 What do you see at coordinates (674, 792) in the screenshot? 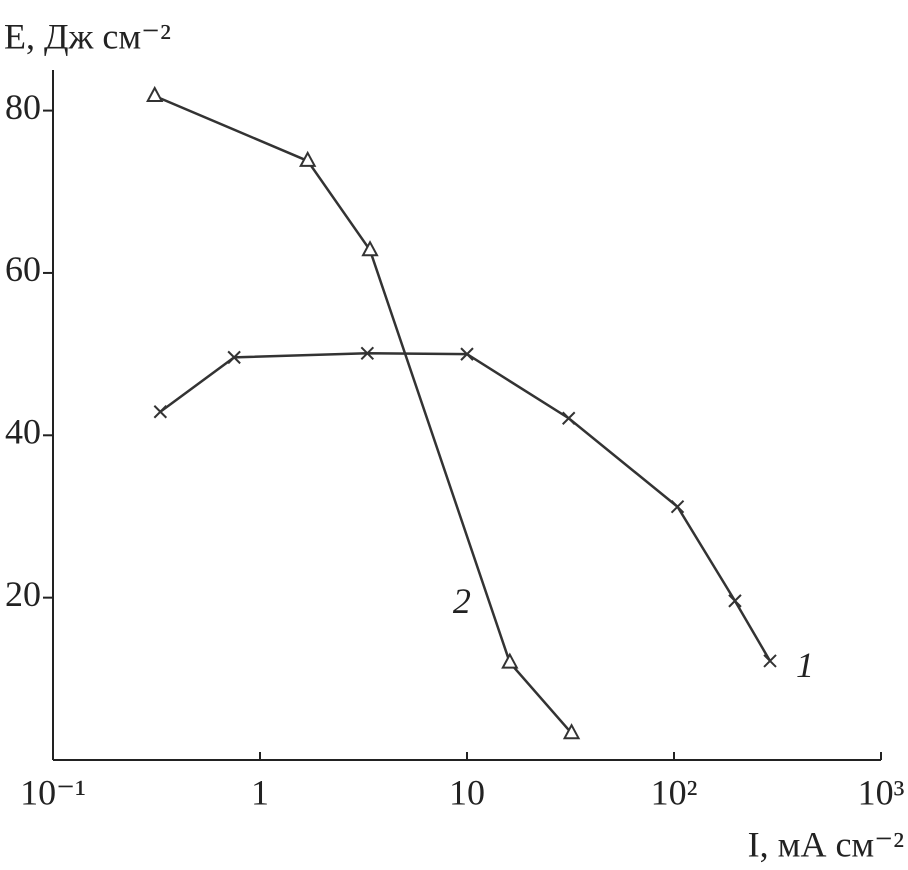
I see `x-tick-label: 10²` at bounding box center [674, 792].